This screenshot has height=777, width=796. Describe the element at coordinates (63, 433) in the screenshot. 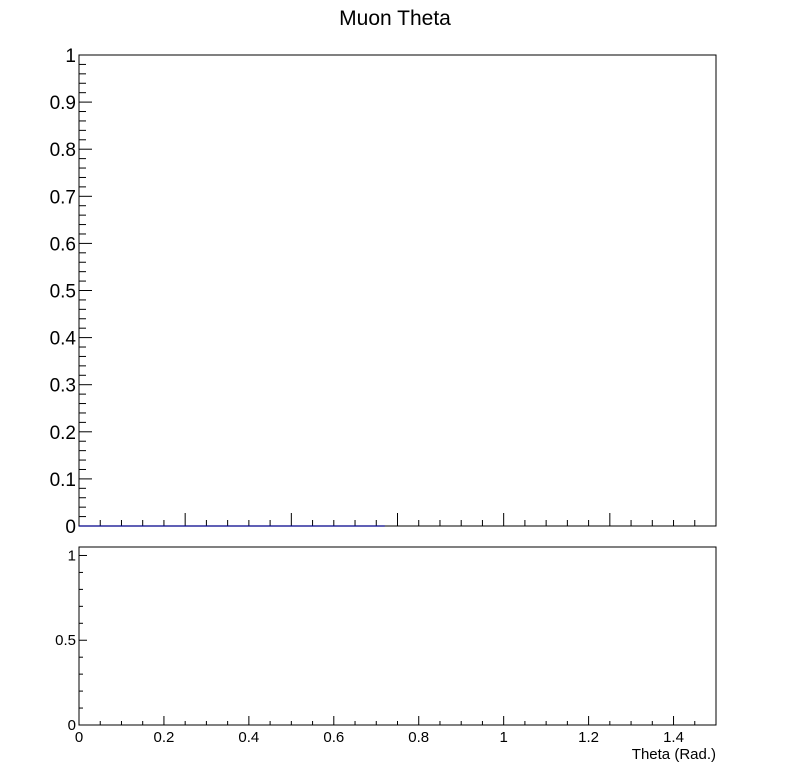

I see `y-tick-label: 0.2` at that location.